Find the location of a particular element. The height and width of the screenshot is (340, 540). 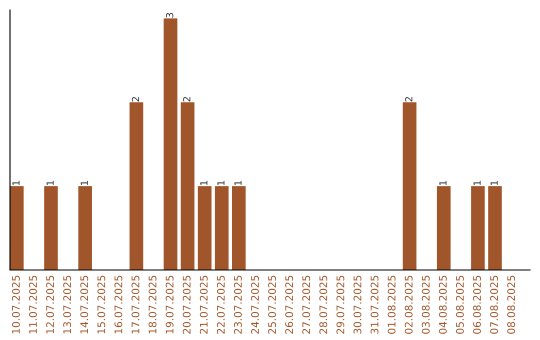

x-tick-label: 21.07.2025 is located at coordinates (204, 305).